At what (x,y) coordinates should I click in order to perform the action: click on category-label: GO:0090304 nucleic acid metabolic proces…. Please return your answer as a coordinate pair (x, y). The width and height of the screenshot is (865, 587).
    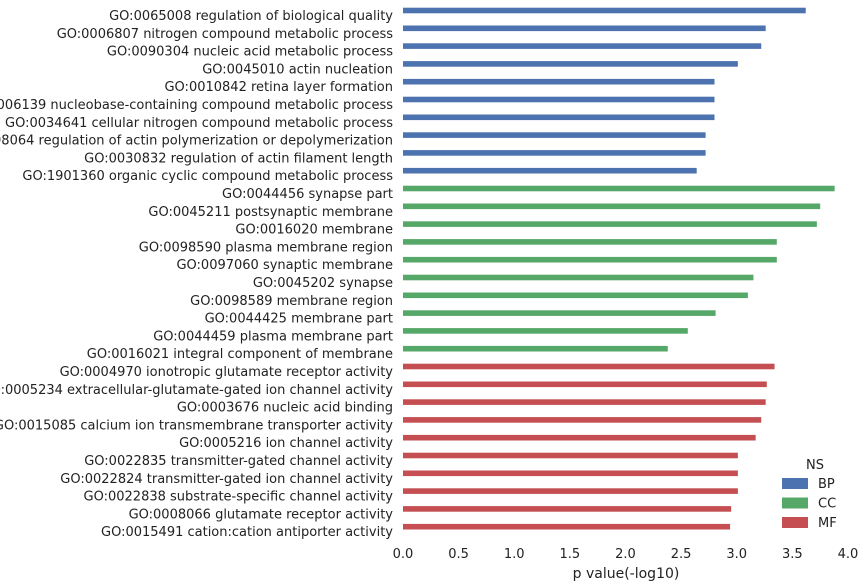
    Looking at the image, I should click on (250, 52).